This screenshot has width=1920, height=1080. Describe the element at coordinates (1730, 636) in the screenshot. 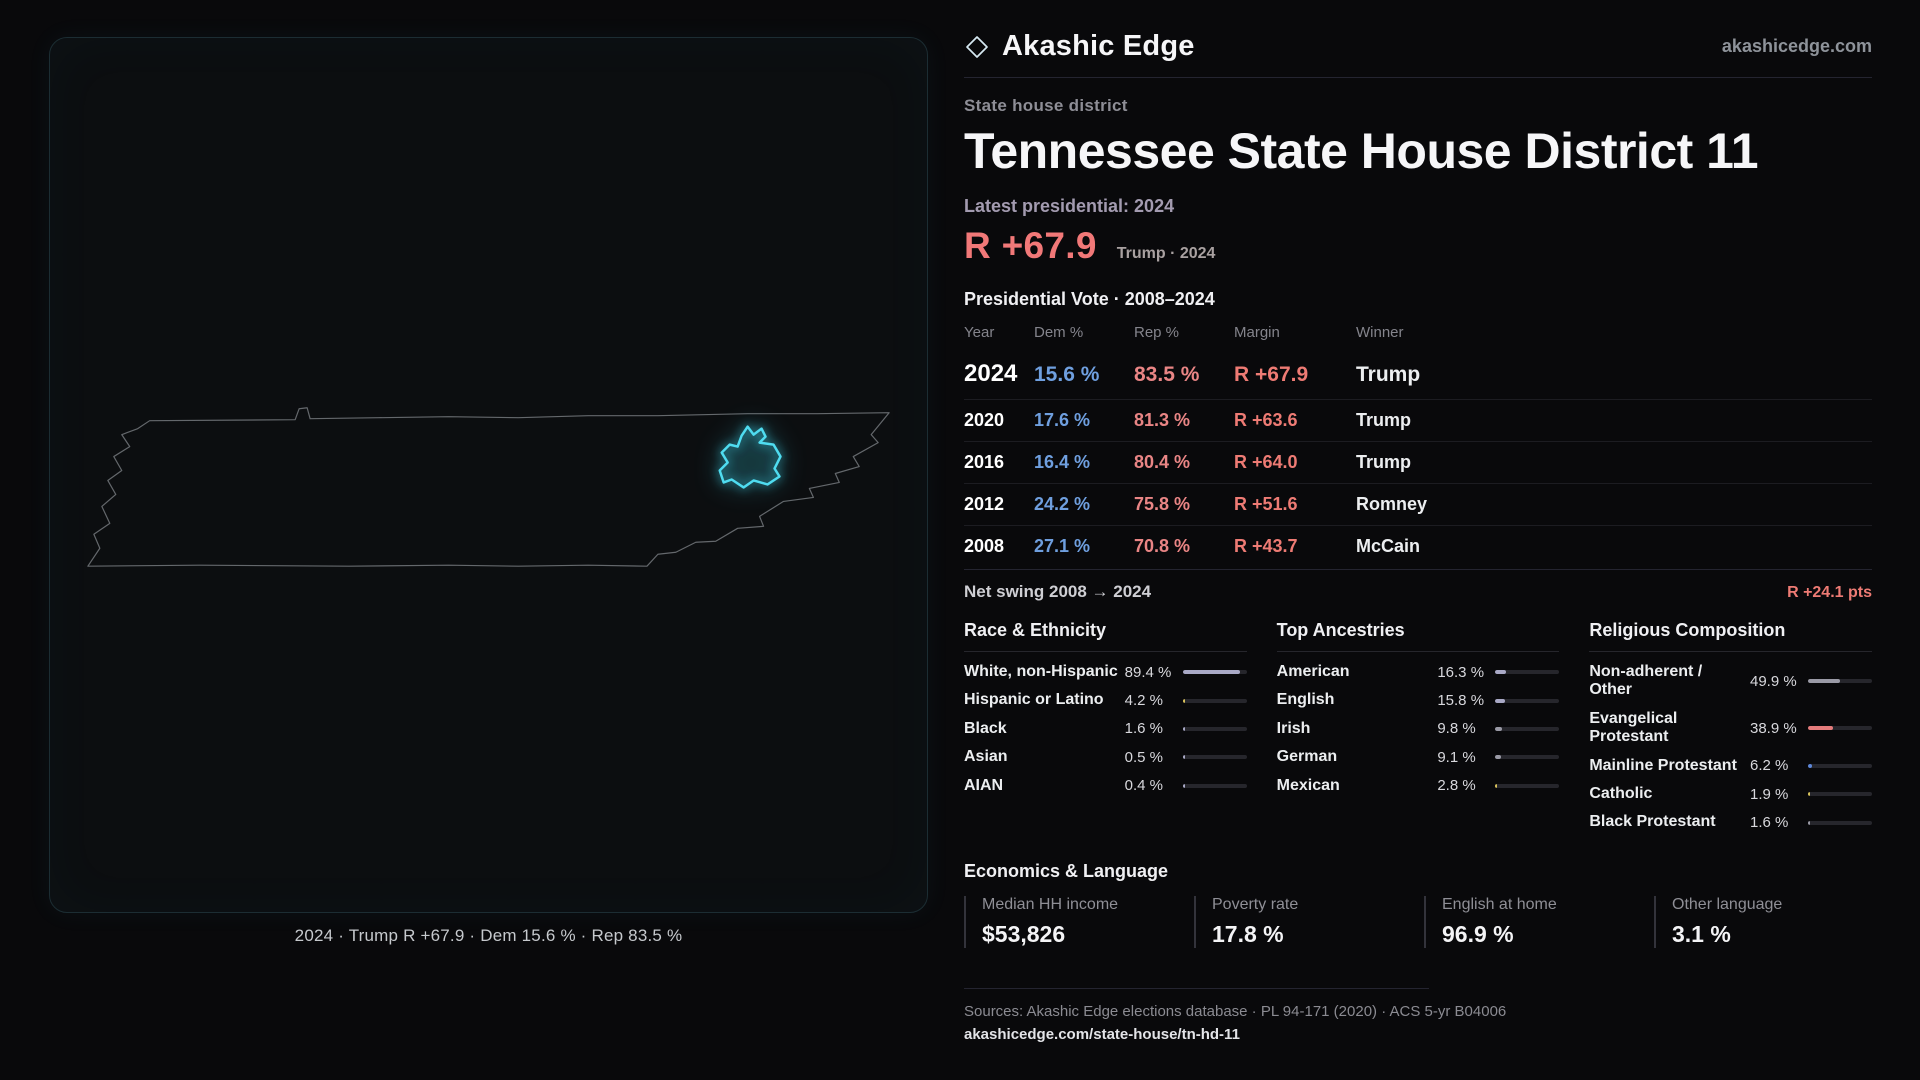

I see `demo-column-title: Religious Composition` at that location.